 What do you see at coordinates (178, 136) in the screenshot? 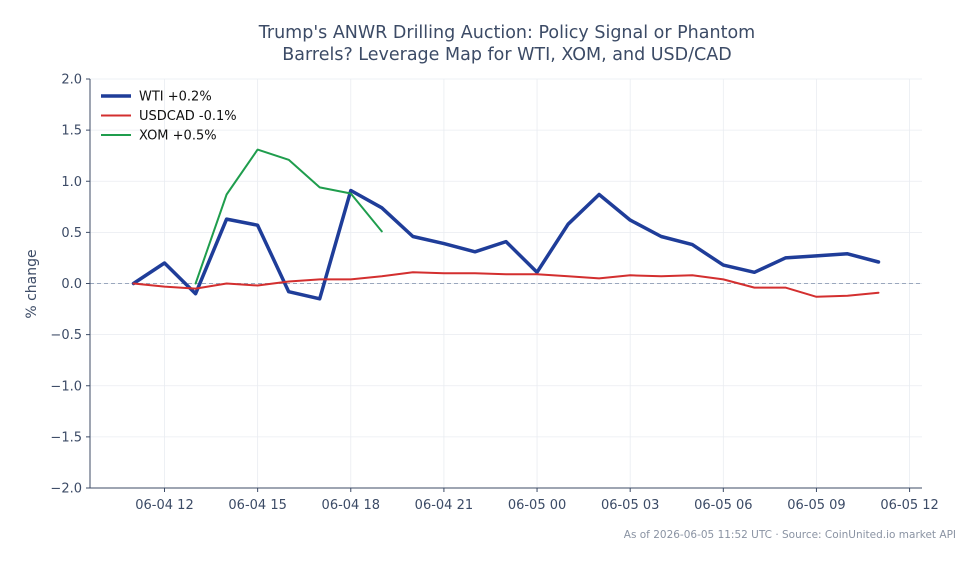
I see `legend-label: XOM +0.5%` at bounding box center [178, 136].